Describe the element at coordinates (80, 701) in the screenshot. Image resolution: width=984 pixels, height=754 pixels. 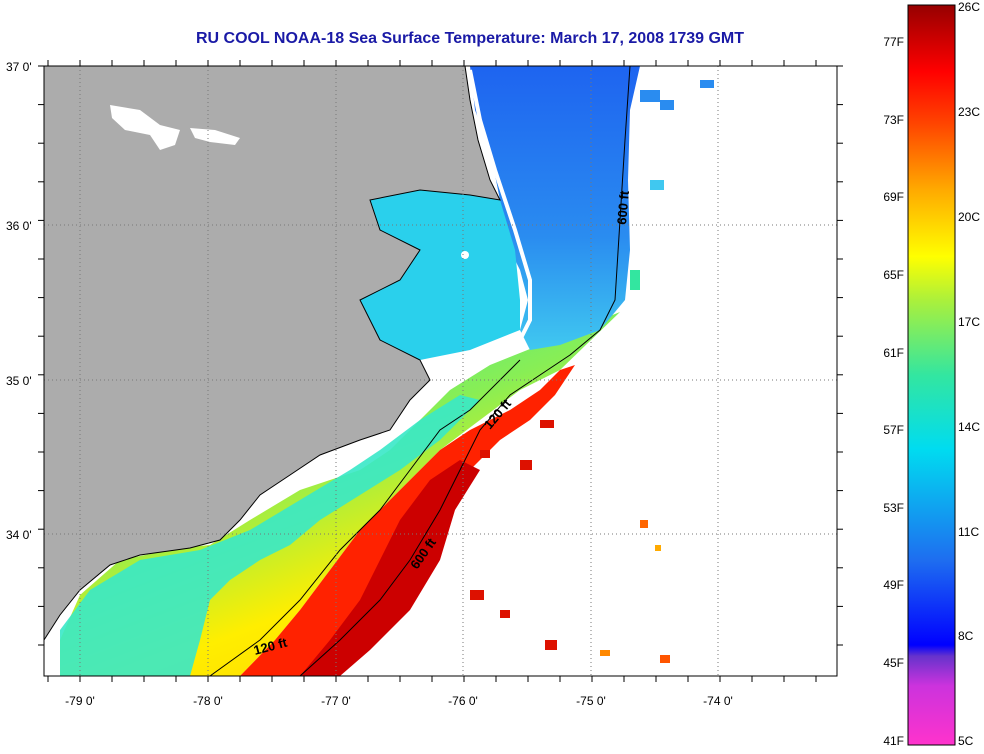
I see `lon-label-79: -79 0'` at that location.